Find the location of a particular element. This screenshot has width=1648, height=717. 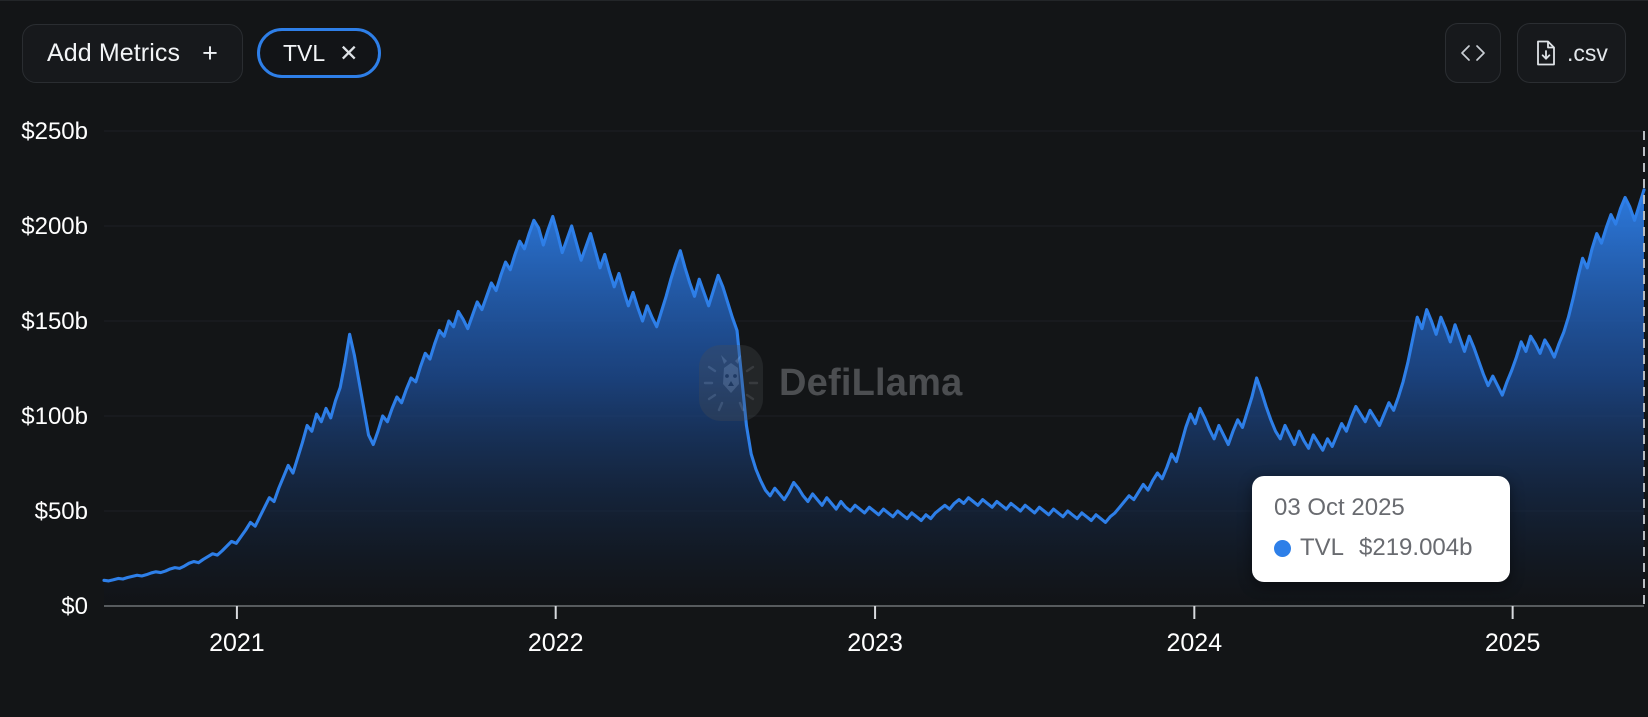

add-metrics-button: Add Metrics + is located at coordinates (132, 53).